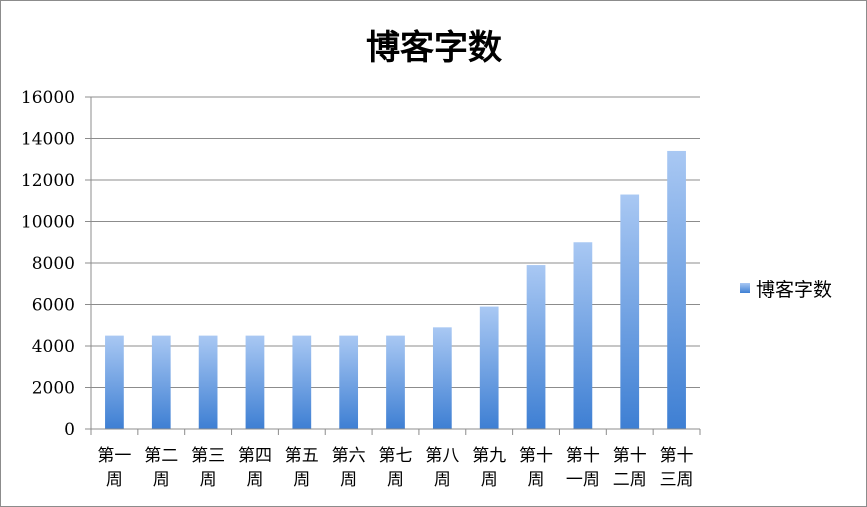 The height and width of the screenshot is (507, 867). What do you see at coordinates (630, 468) in the screenshot?
I see `x-tick-label: 第十二周` at bounding box center [630, 468].